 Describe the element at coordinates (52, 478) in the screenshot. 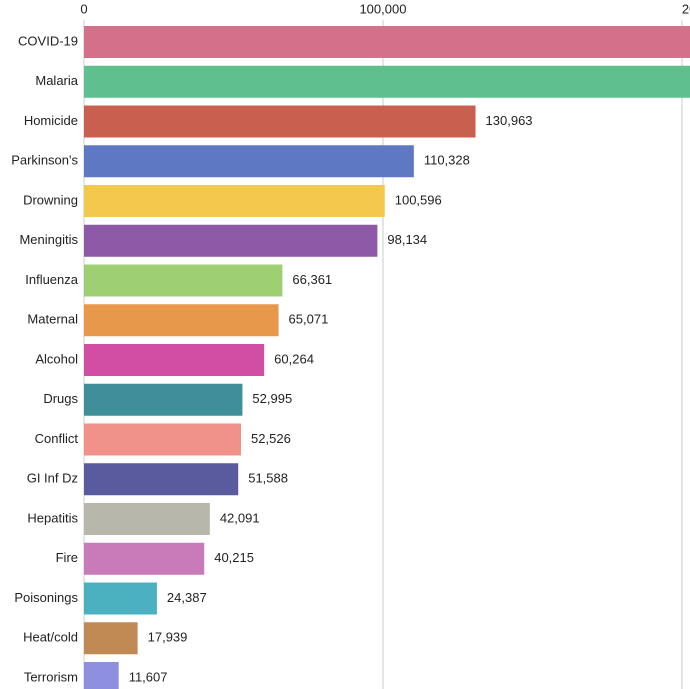

I see `y-tick-label: GI Inf Dz` at that location.